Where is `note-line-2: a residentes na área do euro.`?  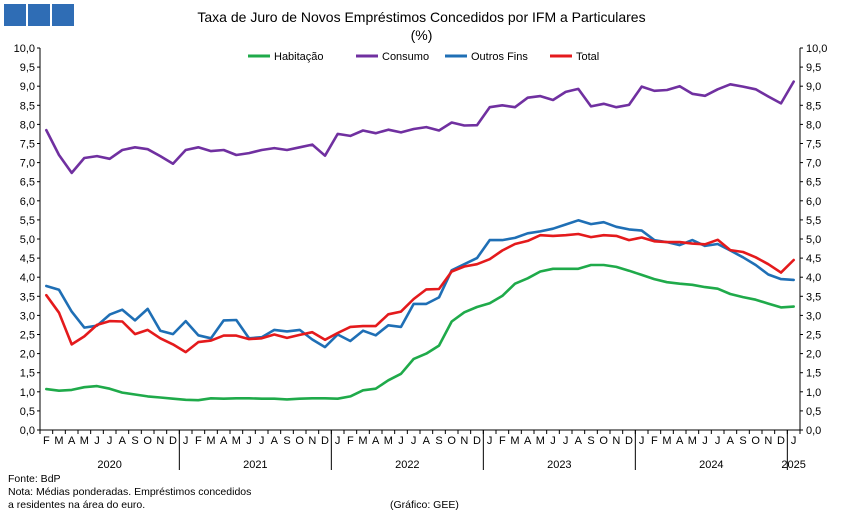
note-line-2: a residentes na área do euro. is located at coordinates (77, 505).